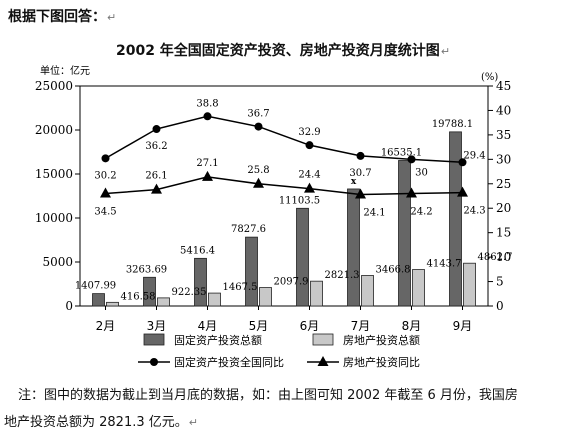 Image resolution: width=566 pixels, height=441 pixels. I want to click on fixed-investment-data-label: 16535.1, so click(401, 152).